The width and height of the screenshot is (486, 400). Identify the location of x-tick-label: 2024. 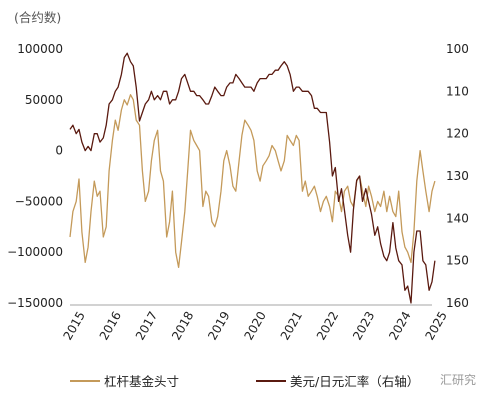
(399, 325).